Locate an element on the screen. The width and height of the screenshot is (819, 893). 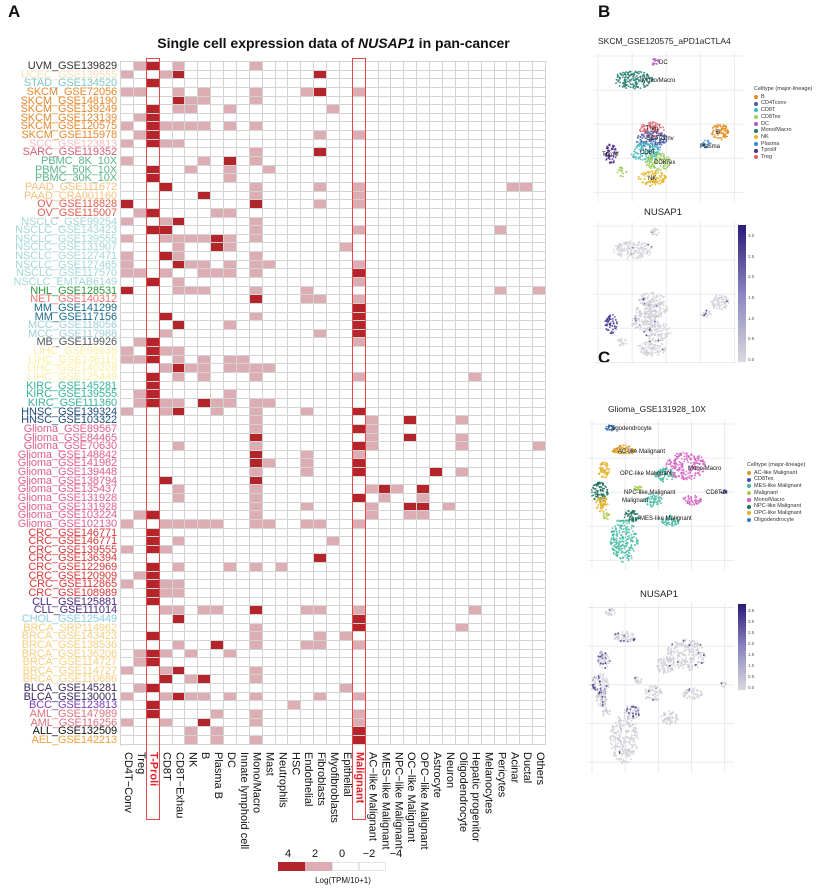
row-label: OV_GSE115007 is located at coordinates (77, 212).